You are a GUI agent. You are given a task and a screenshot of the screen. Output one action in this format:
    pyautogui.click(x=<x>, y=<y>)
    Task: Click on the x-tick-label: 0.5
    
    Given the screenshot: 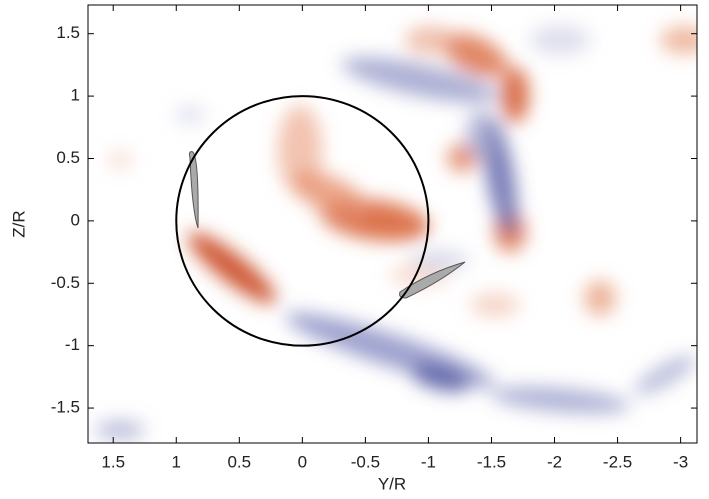 What is the action you would take?
    pyautogui.click(x=239, y=461)
    